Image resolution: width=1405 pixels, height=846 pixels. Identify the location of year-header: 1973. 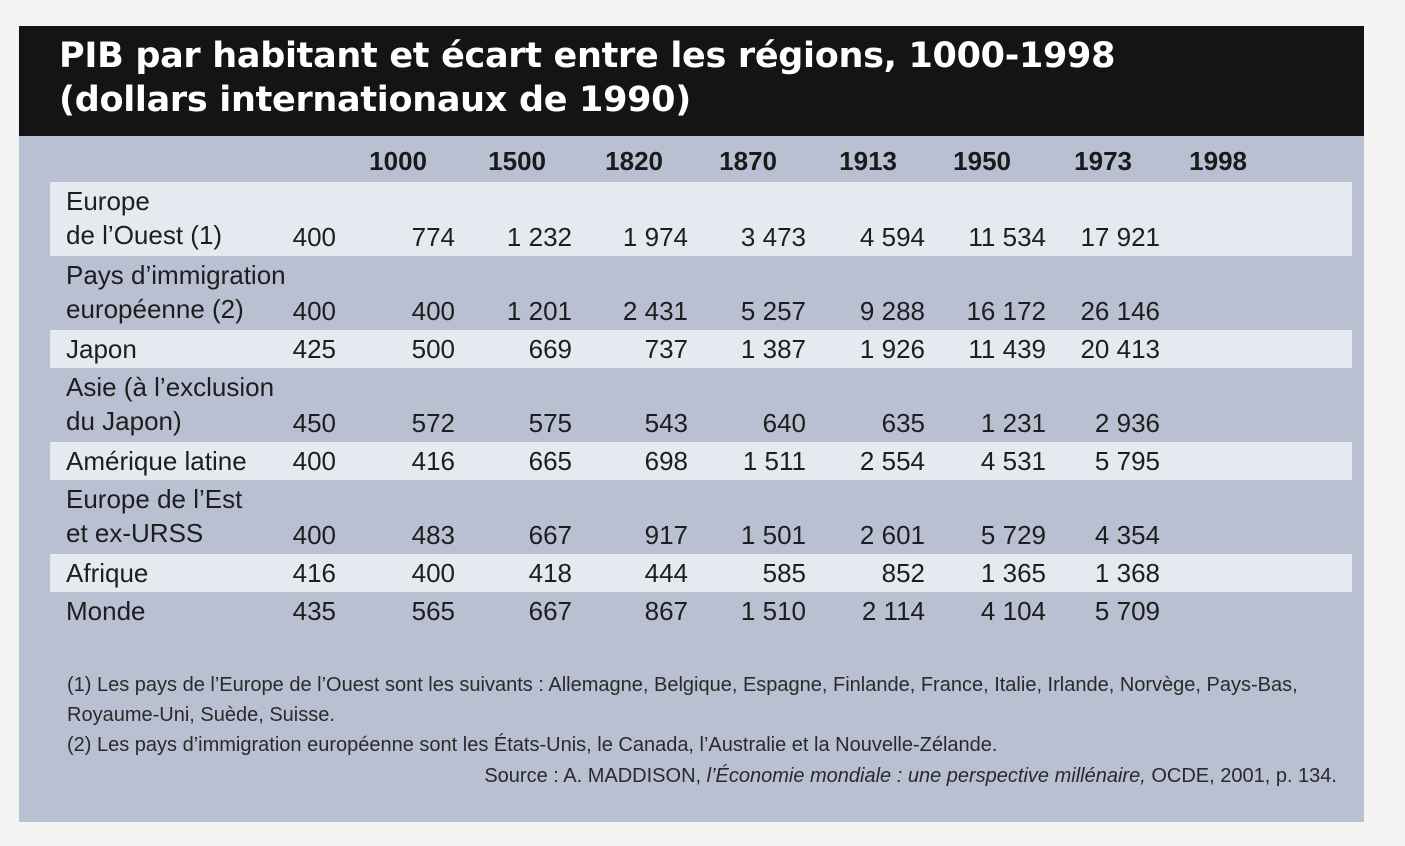
(1103, 161).